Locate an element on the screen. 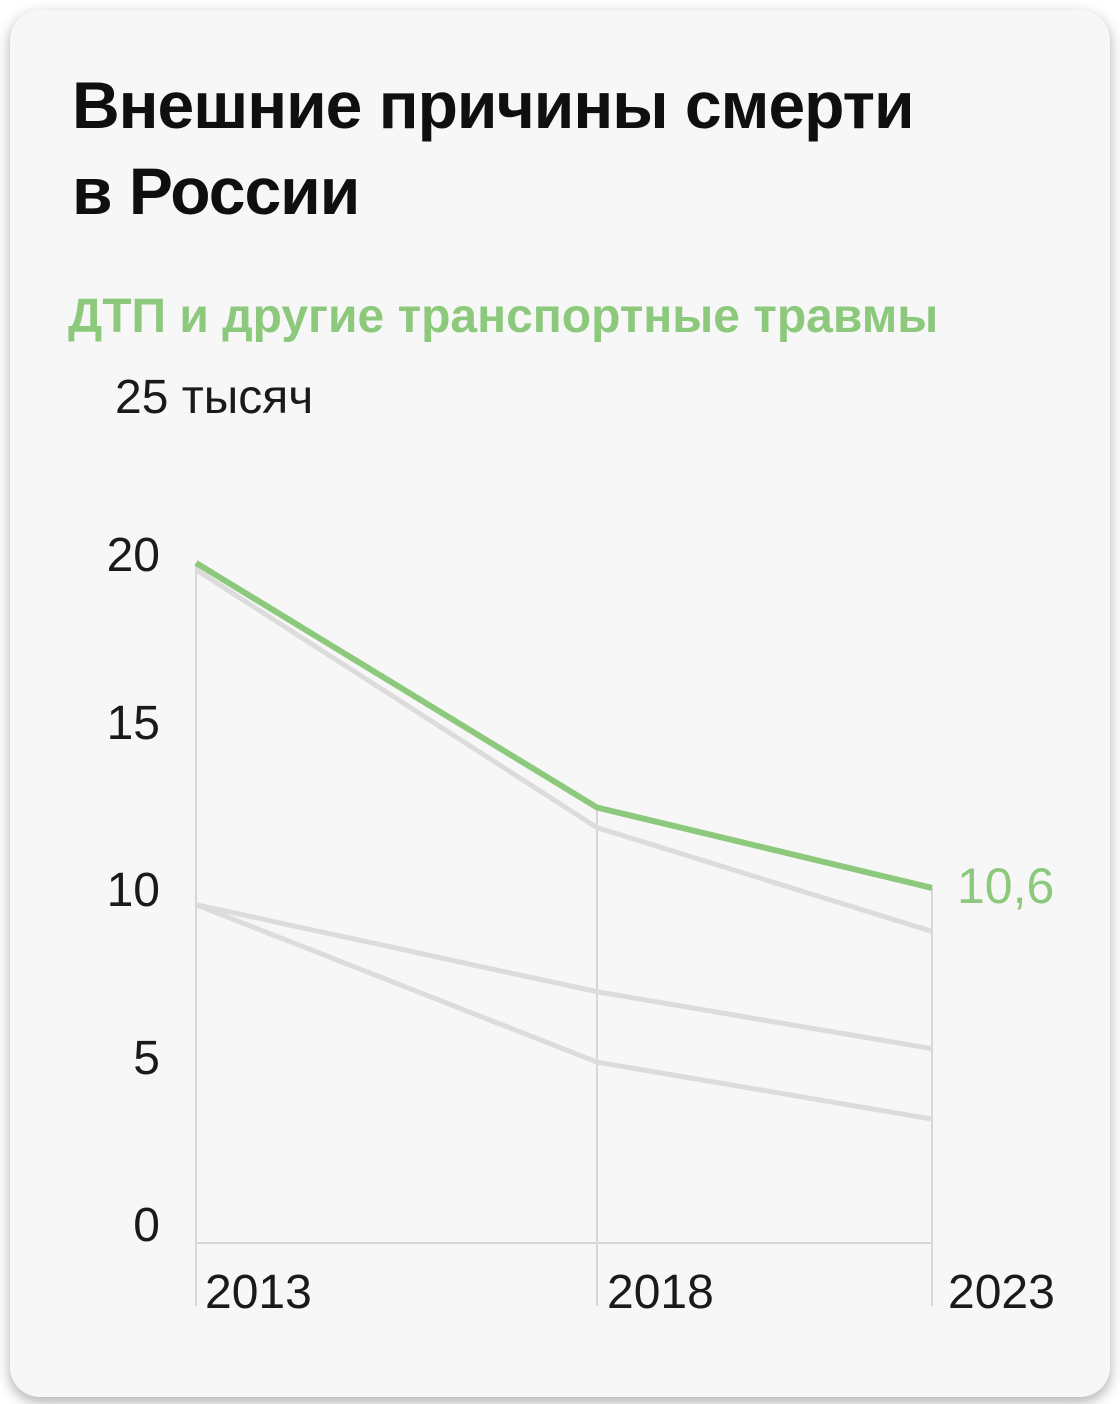 The height and width of the screenshot is (1404, 1120). y-tick-label-20: 20 is located at coordinates (133, 555).